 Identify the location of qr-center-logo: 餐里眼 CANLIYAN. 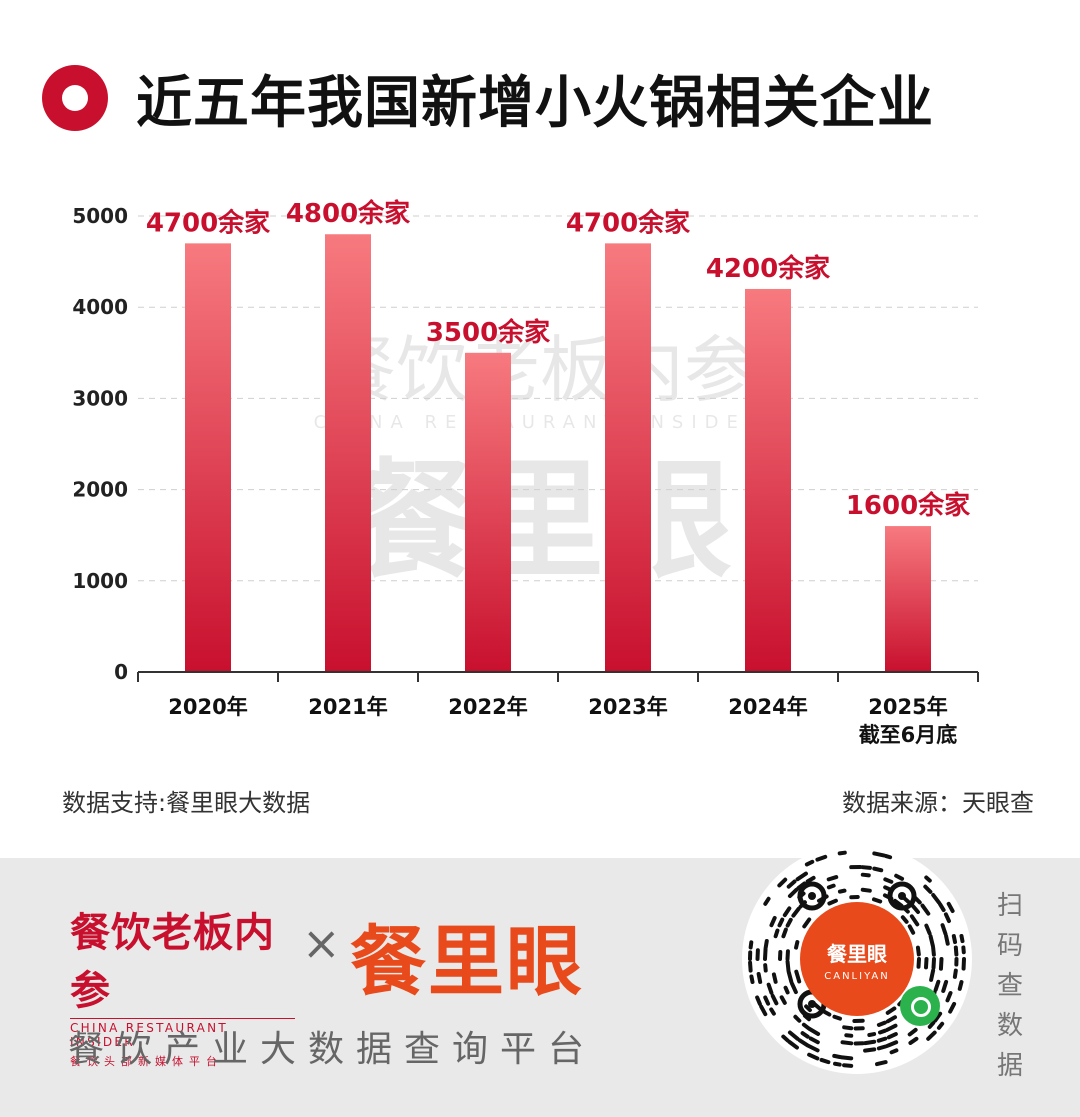
(857, 959).